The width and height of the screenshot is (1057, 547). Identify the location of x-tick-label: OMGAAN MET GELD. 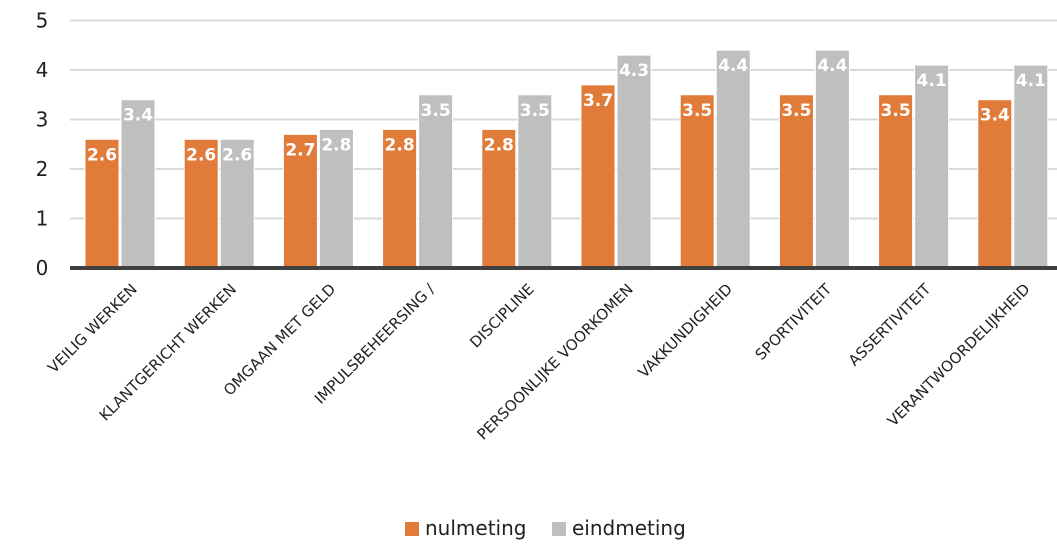
(279, 339).